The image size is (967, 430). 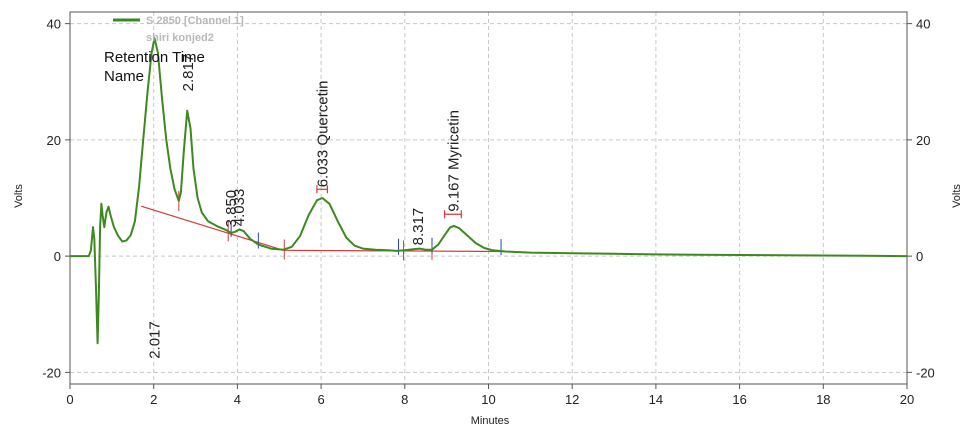 I want to click on legend-sample-name: shiri konjed2, so click(x=180, y=38).